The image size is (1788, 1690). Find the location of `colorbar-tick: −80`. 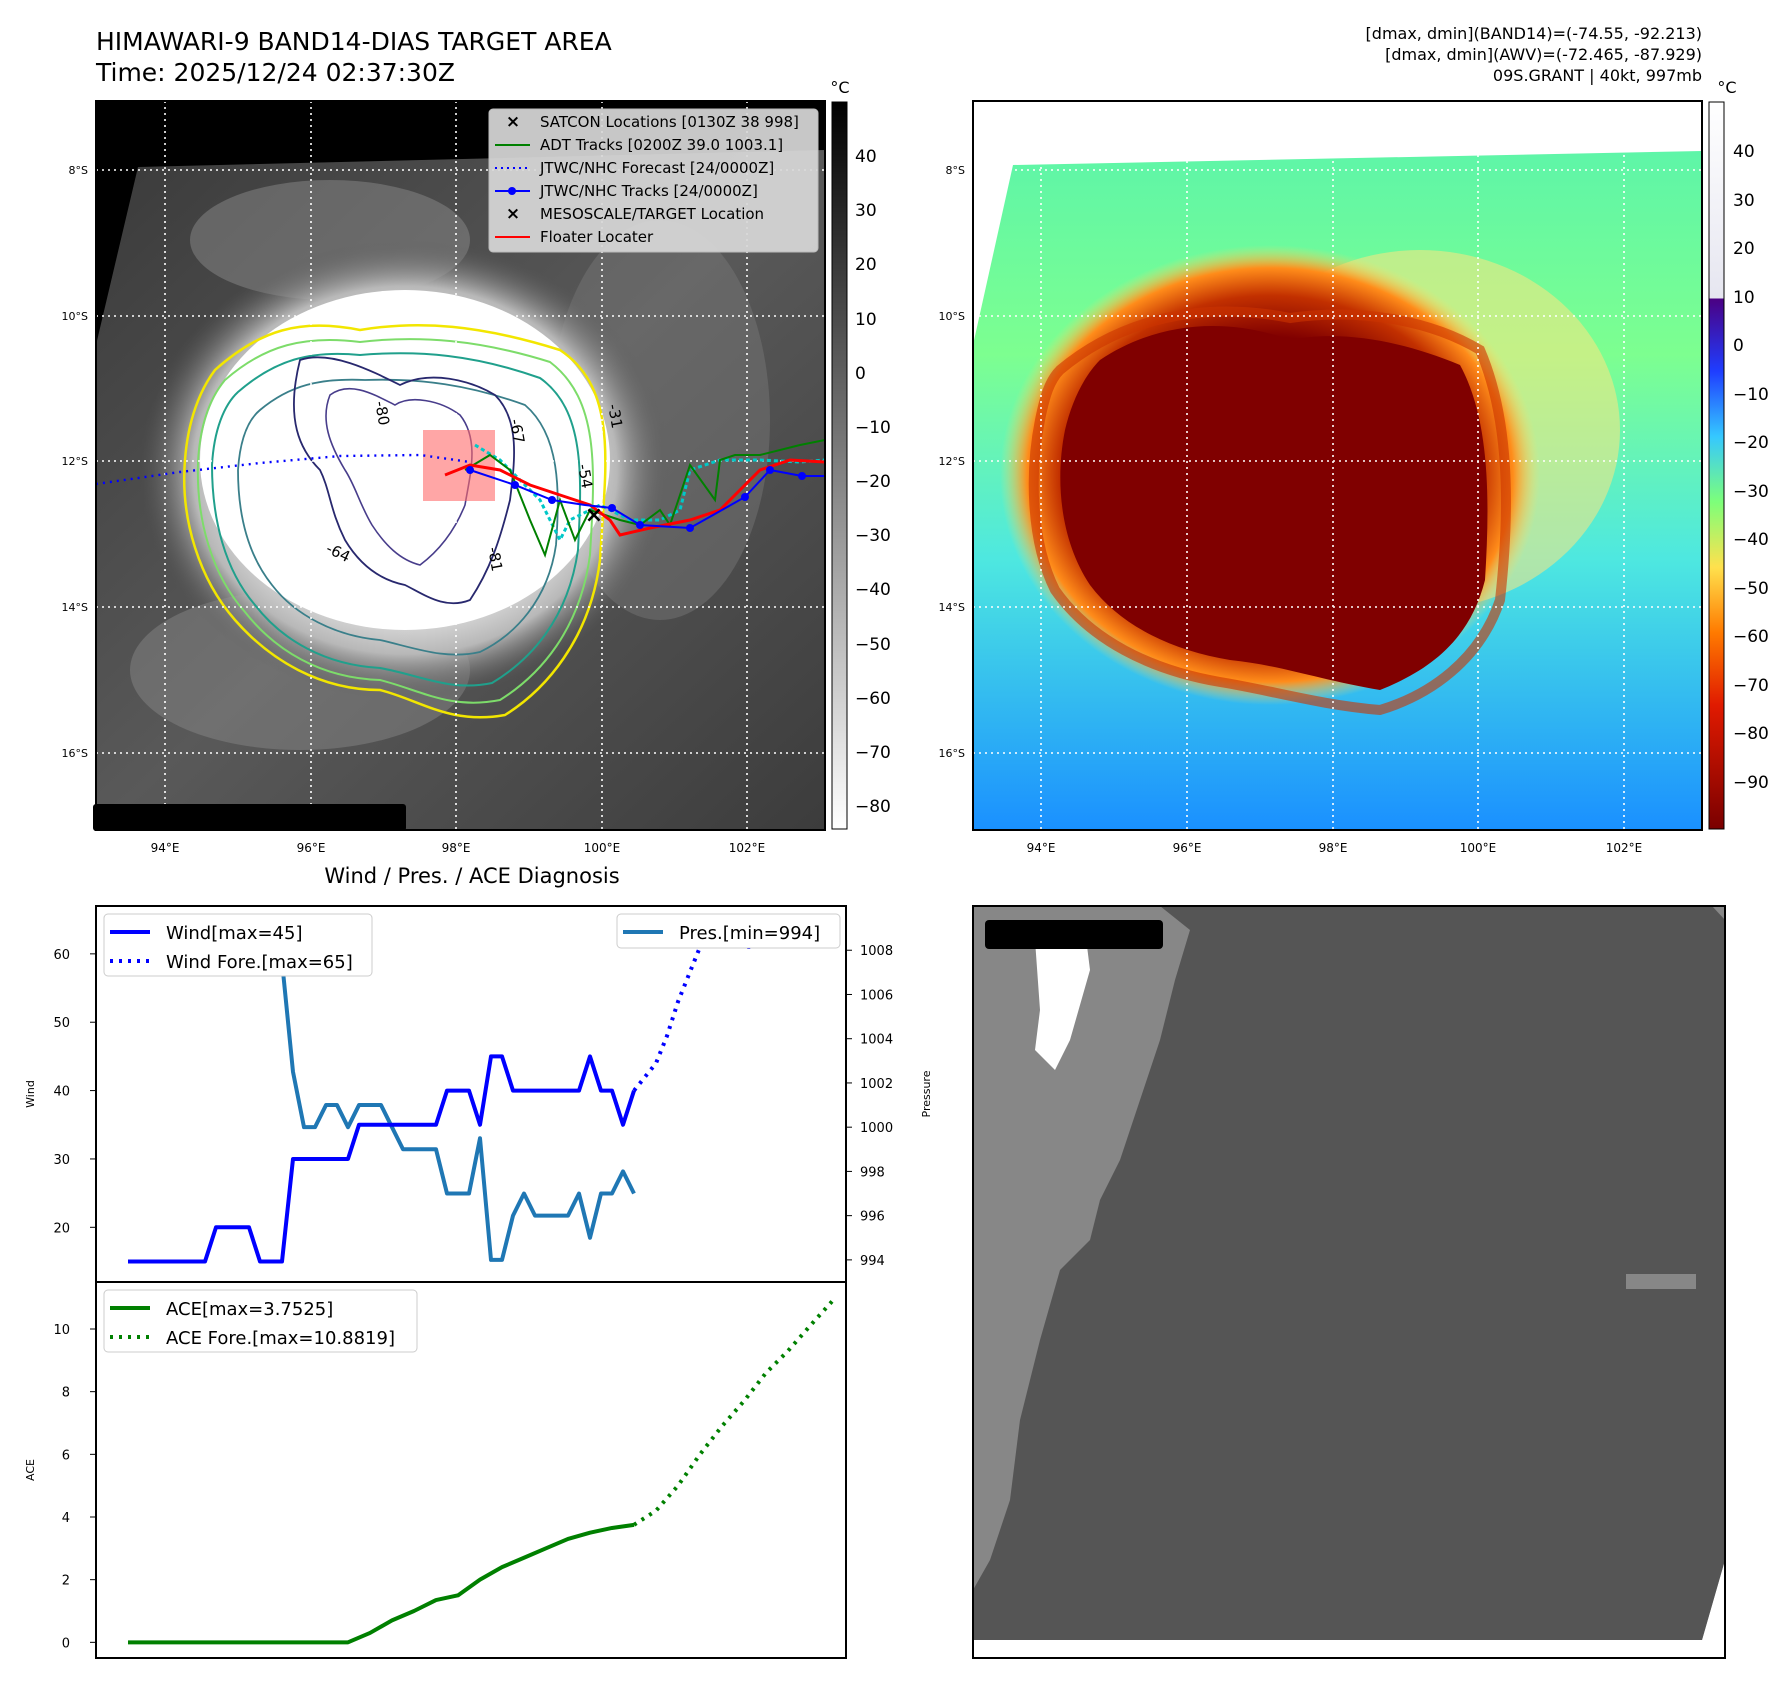

colorbar-tick: −80 is located at coordinates (1751, 734).